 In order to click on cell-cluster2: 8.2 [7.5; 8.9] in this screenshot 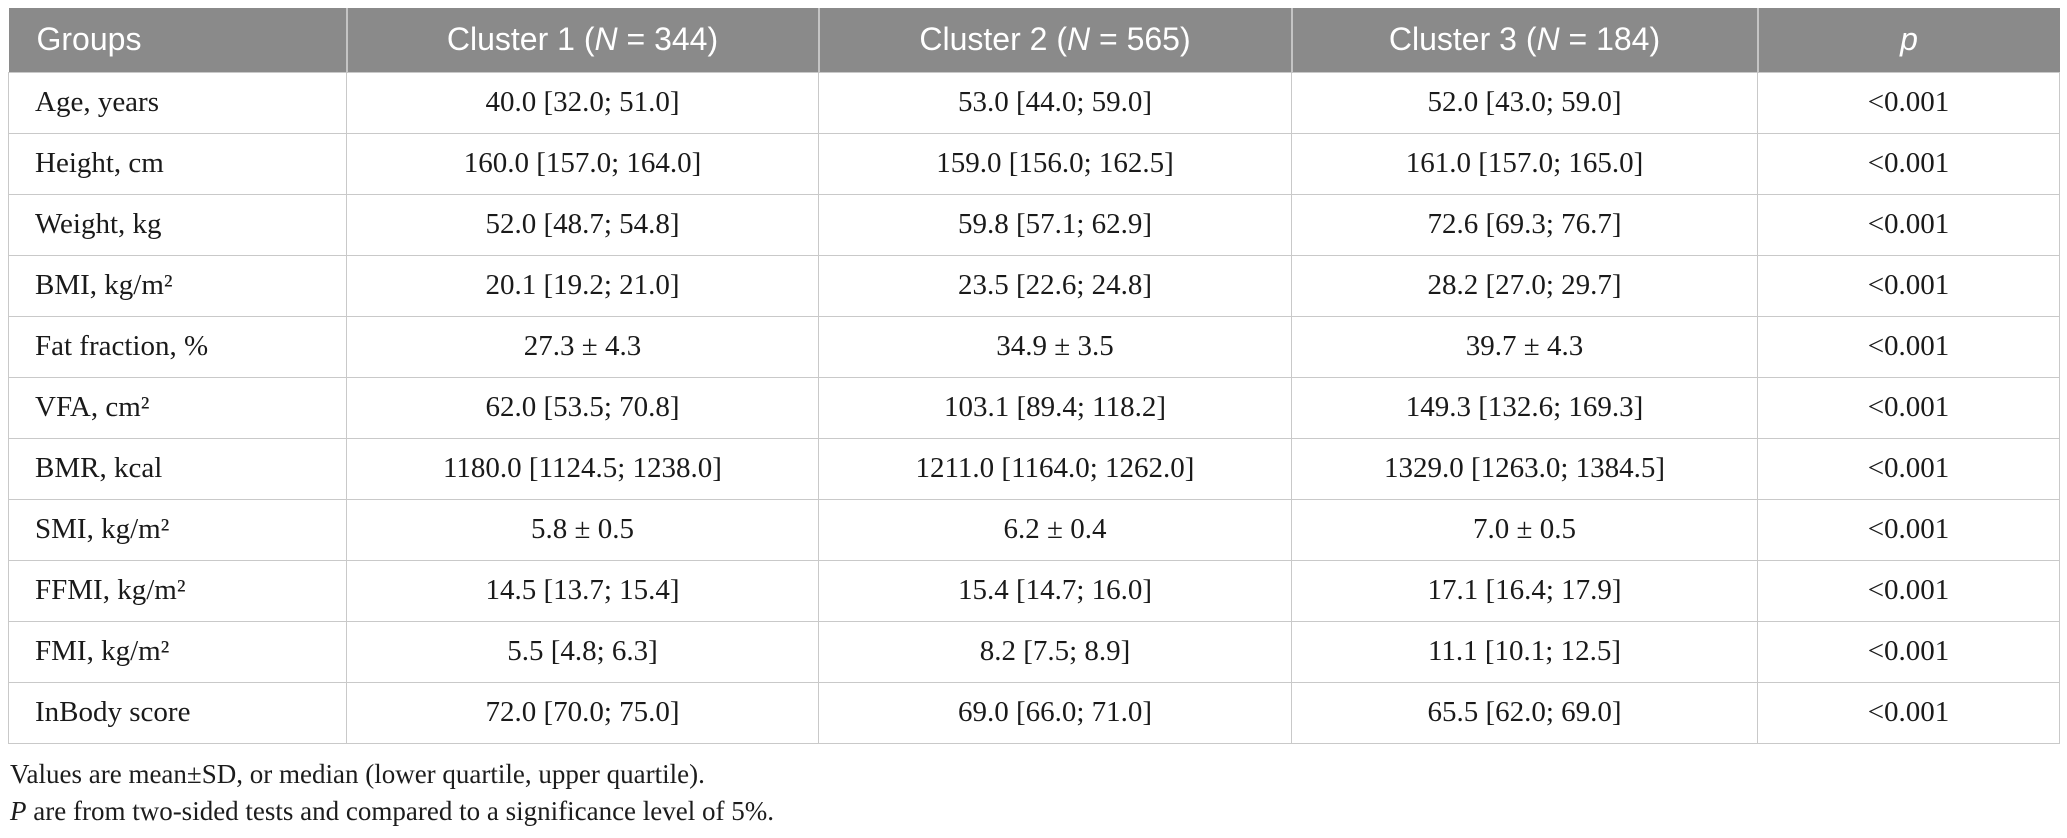, I will do `click(1055, 651)`.